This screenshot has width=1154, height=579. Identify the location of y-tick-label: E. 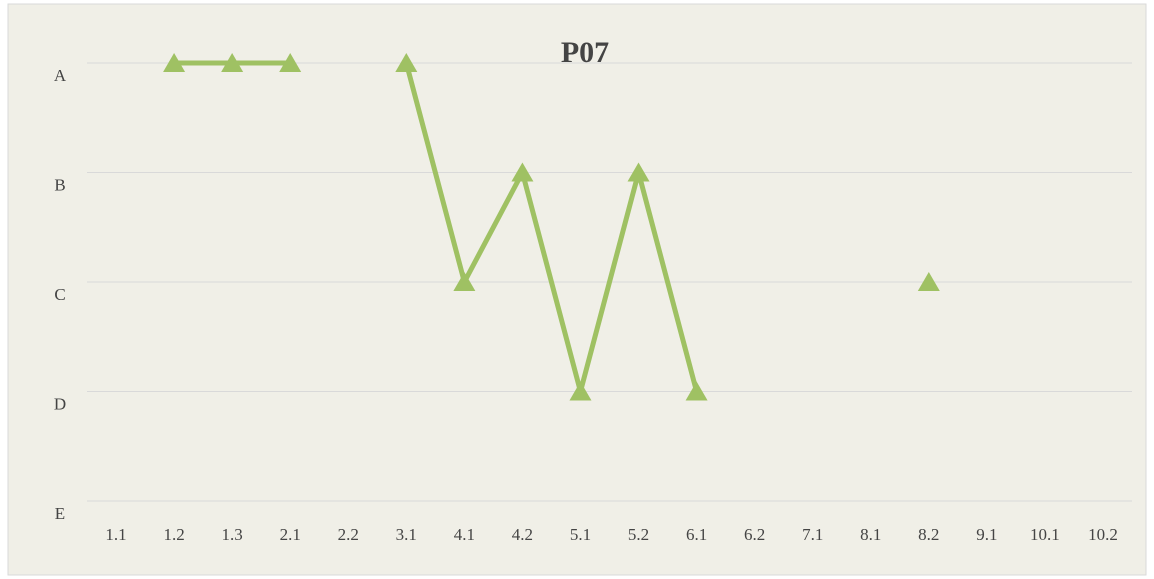
(60, 513).